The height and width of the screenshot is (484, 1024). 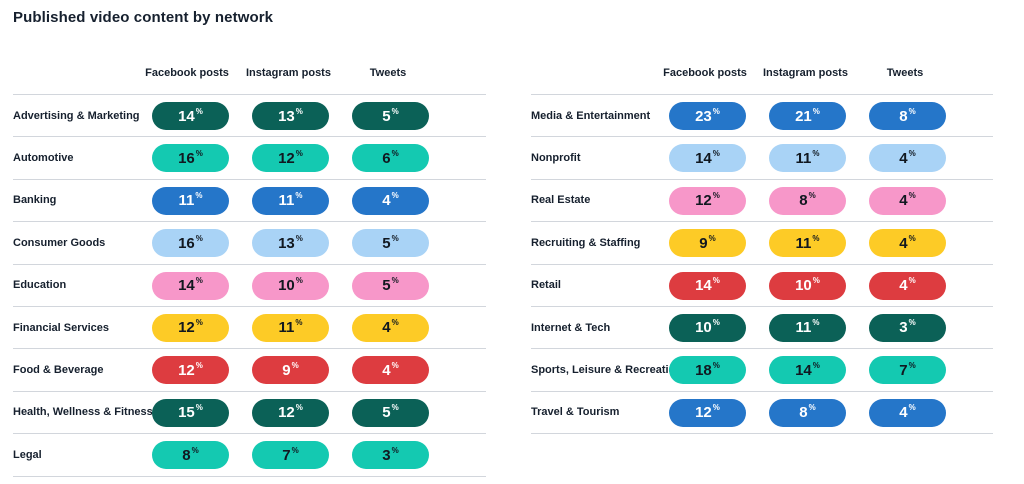 I want to click on value-pill: 5%, so click(x=390, y=243).